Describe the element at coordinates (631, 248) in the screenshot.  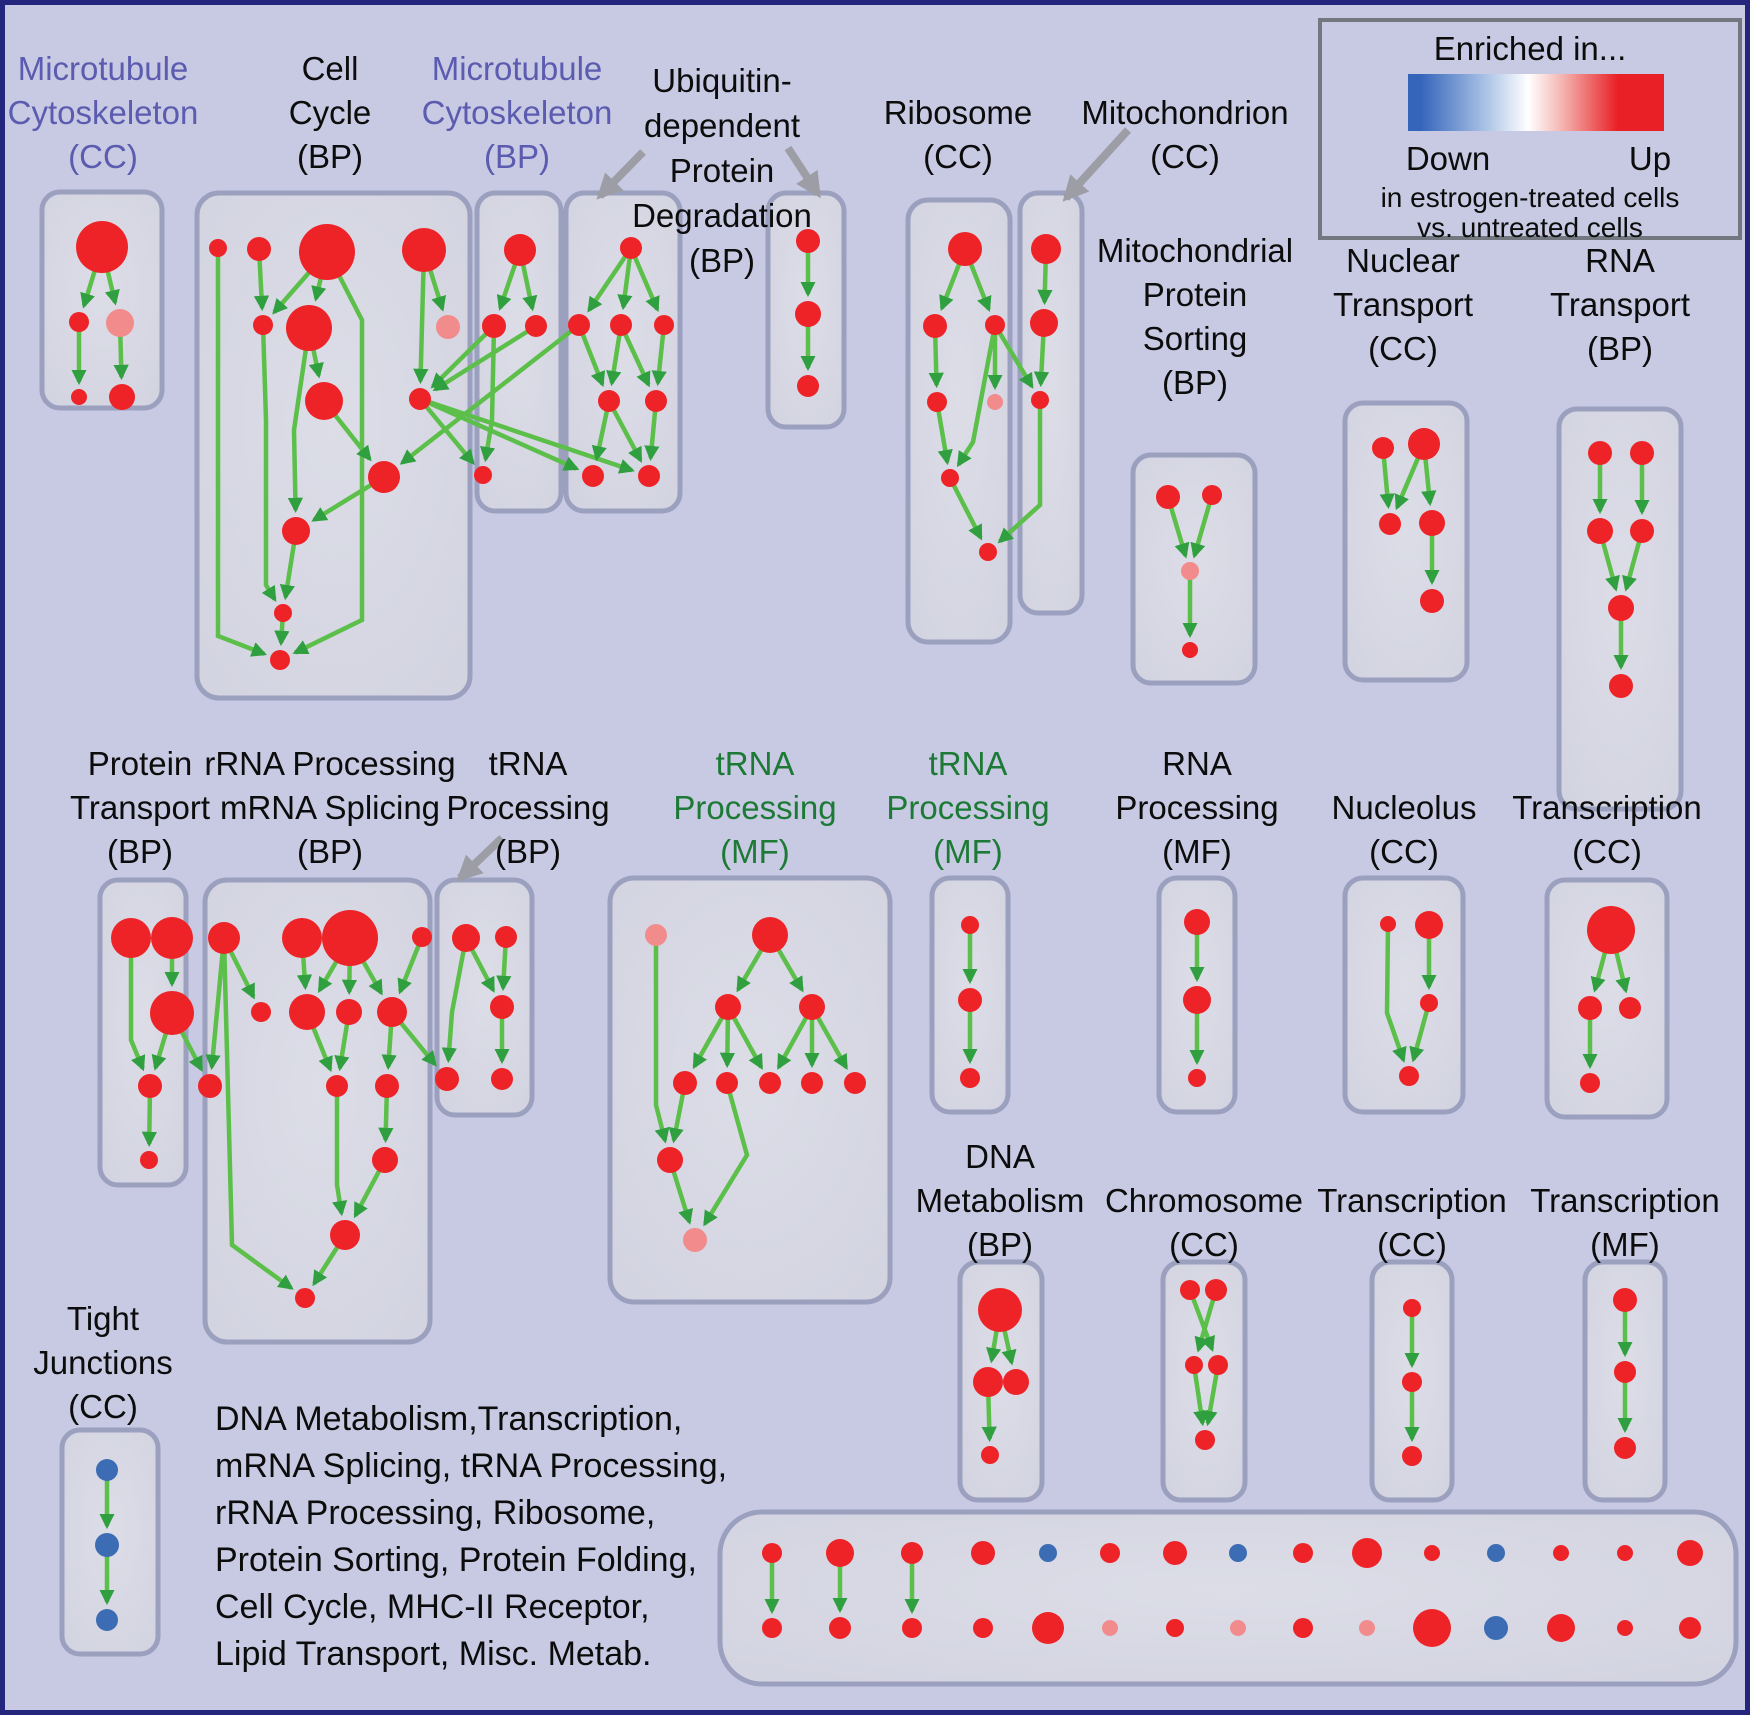
I see `gene-set-node-u0` at that location.